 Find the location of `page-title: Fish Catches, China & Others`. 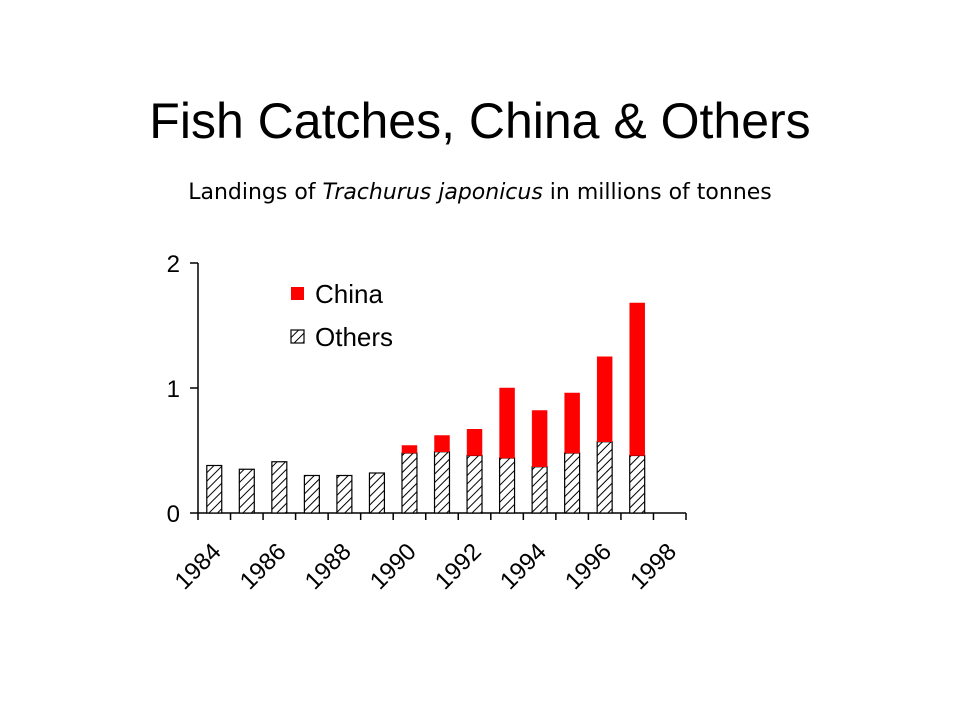

page-title: Fish Catches, China & Others is located at coordinates (480, 121).